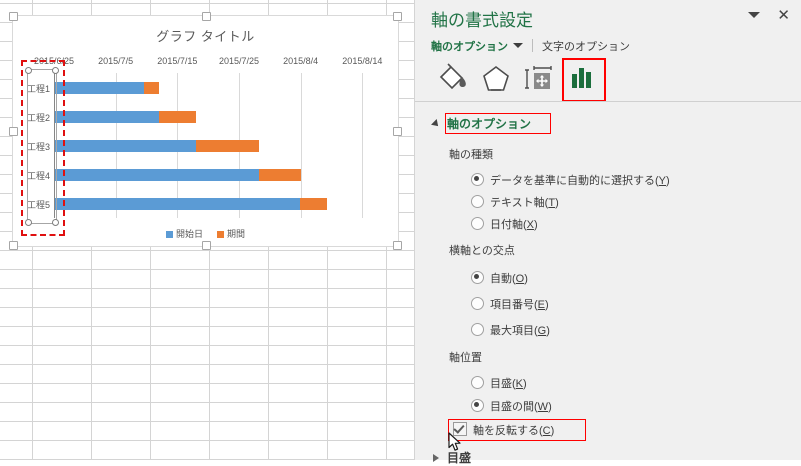  I want to click on radio-text-axis: テキスト軸(T), so click(515, 202).